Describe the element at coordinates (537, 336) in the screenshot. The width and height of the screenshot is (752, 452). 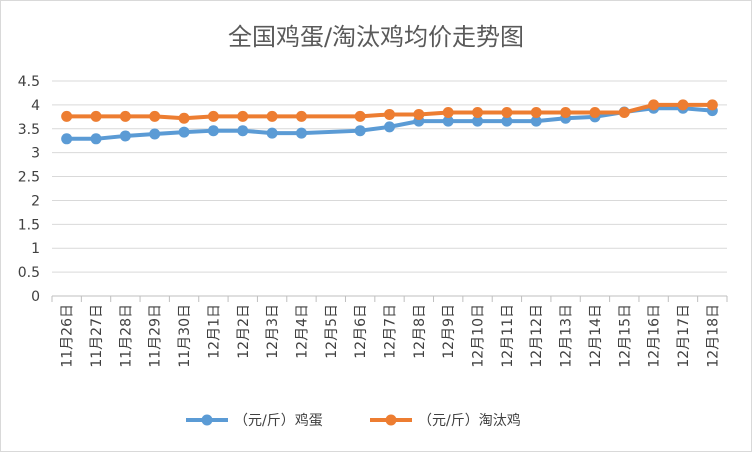
I see `x-tick-label: 12月12日` at that location.